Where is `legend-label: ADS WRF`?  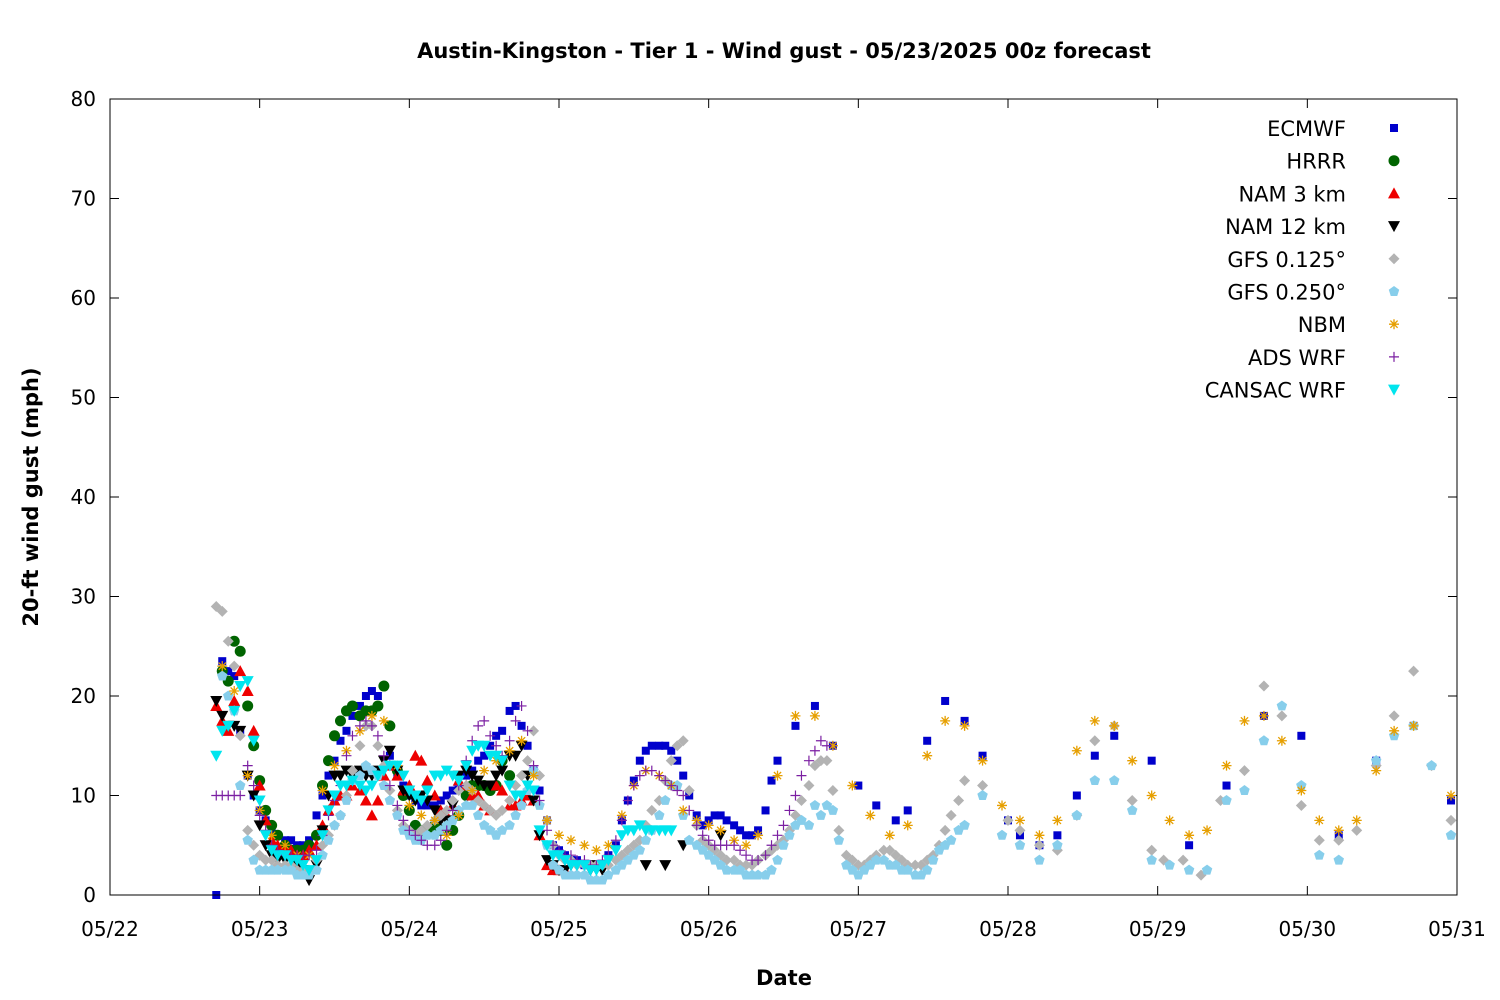 legend-label: ADS WRF is located at coordinates (1297, 358).